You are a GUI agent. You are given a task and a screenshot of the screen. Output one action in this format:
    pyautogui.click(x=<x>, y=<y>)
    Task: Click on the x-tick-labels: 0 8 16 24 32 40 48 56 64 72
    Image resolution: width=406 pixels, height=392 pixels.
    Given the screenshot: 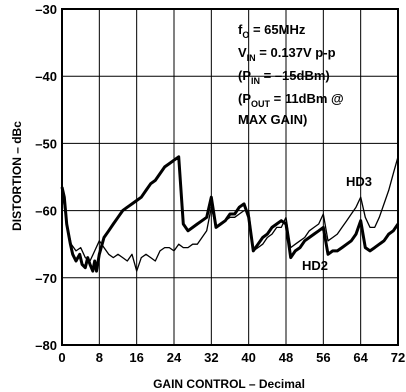 What is the action you would take?
    pyautogui.click(x=231, y=357)
    